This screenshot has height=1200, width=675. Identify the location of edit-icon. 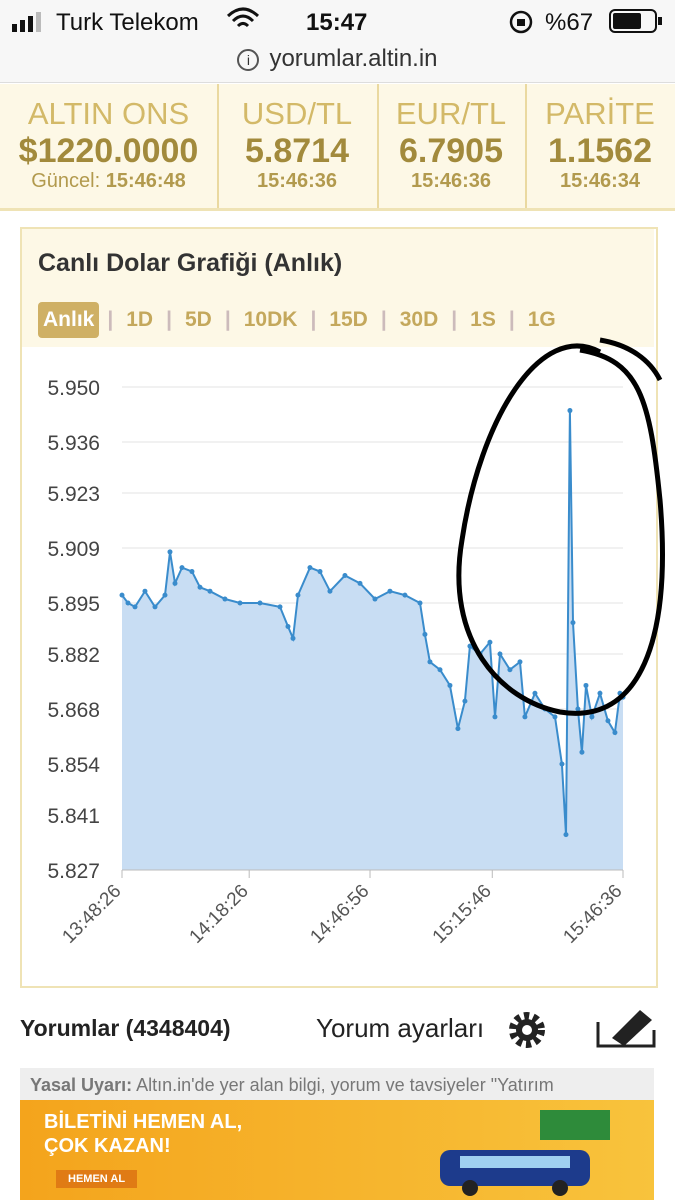
(626, 1029).